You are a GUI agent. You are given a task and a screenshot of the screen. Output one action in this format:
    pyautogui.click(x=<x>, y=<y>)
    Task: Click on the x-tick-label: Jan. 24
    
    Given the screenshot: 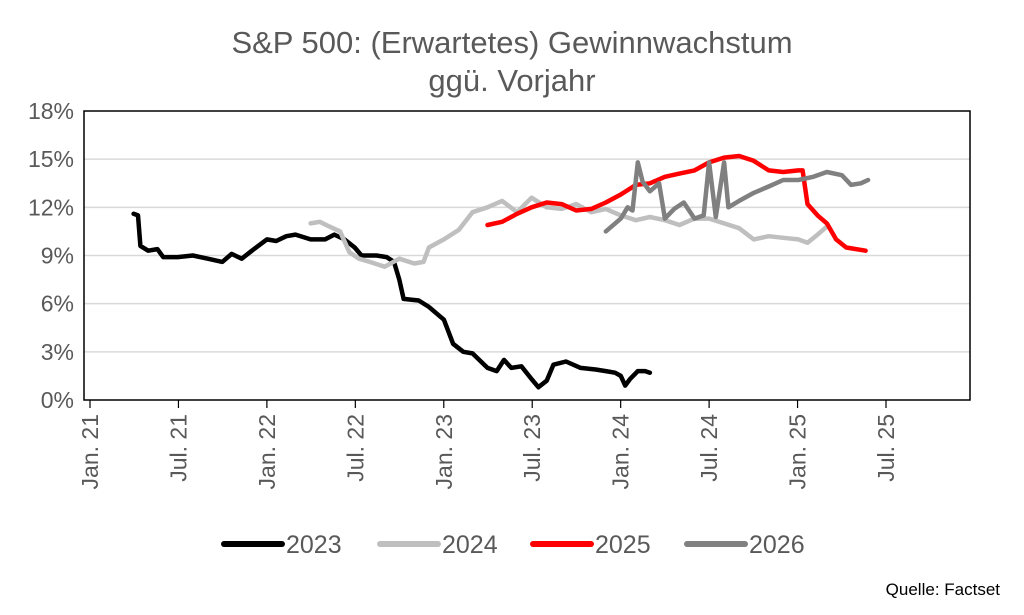 What is the action you would take?
    pyautogui.click(x=621, y=452)
    